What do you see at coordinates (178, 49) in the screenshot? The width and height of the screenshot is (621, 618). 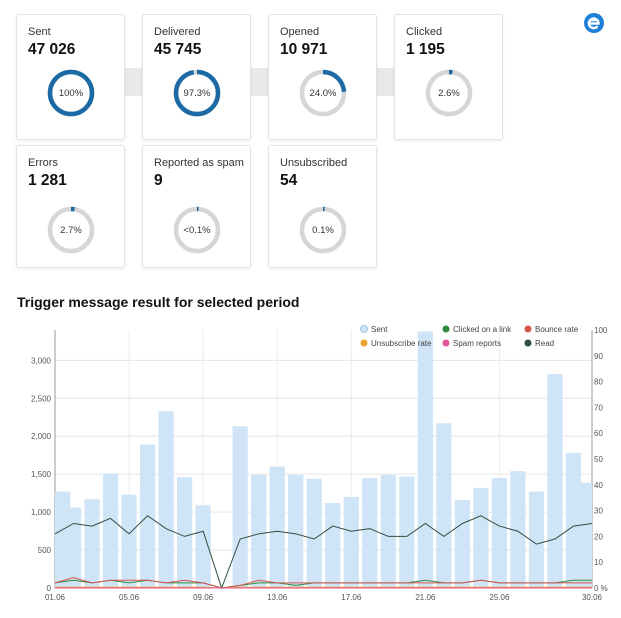 I see `metric-value: 45 745` at bounding box center [178, 49].